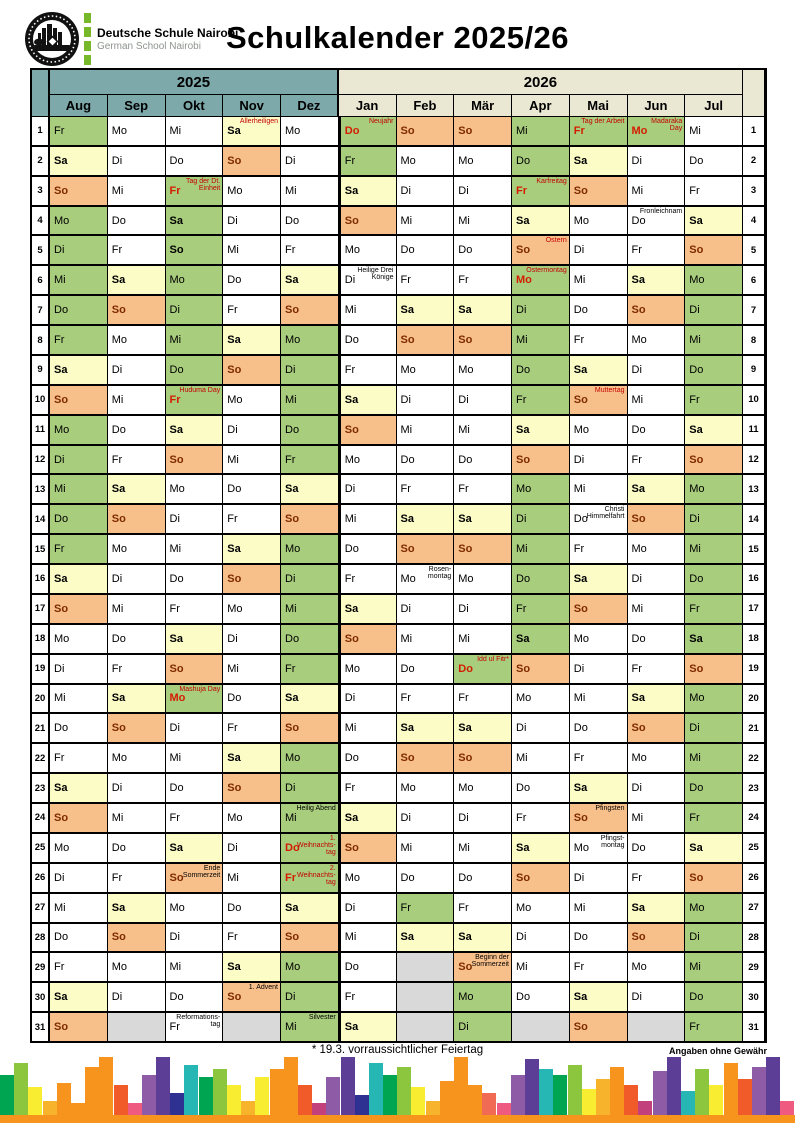  I want to click on day-cell-maer-21: Sa, so click(483, 729).